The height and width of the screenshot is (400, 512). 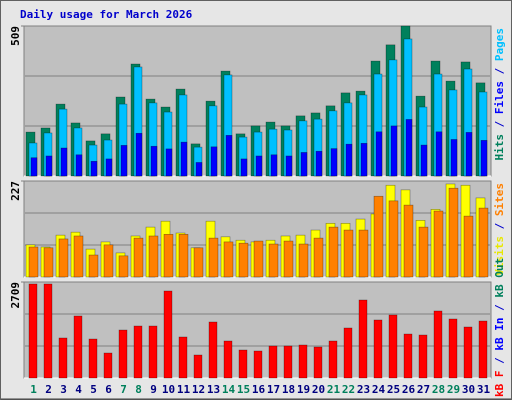 I want to click on x-tick-label: 7, so click(x=123, y=389).